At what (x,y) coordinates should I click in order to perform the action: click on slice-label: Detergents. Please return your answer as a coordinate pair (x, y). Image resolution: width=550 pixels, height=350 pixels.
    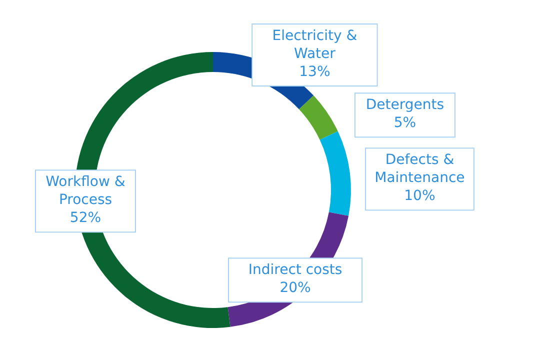
    Looking at the image, I should click on (405, 105).